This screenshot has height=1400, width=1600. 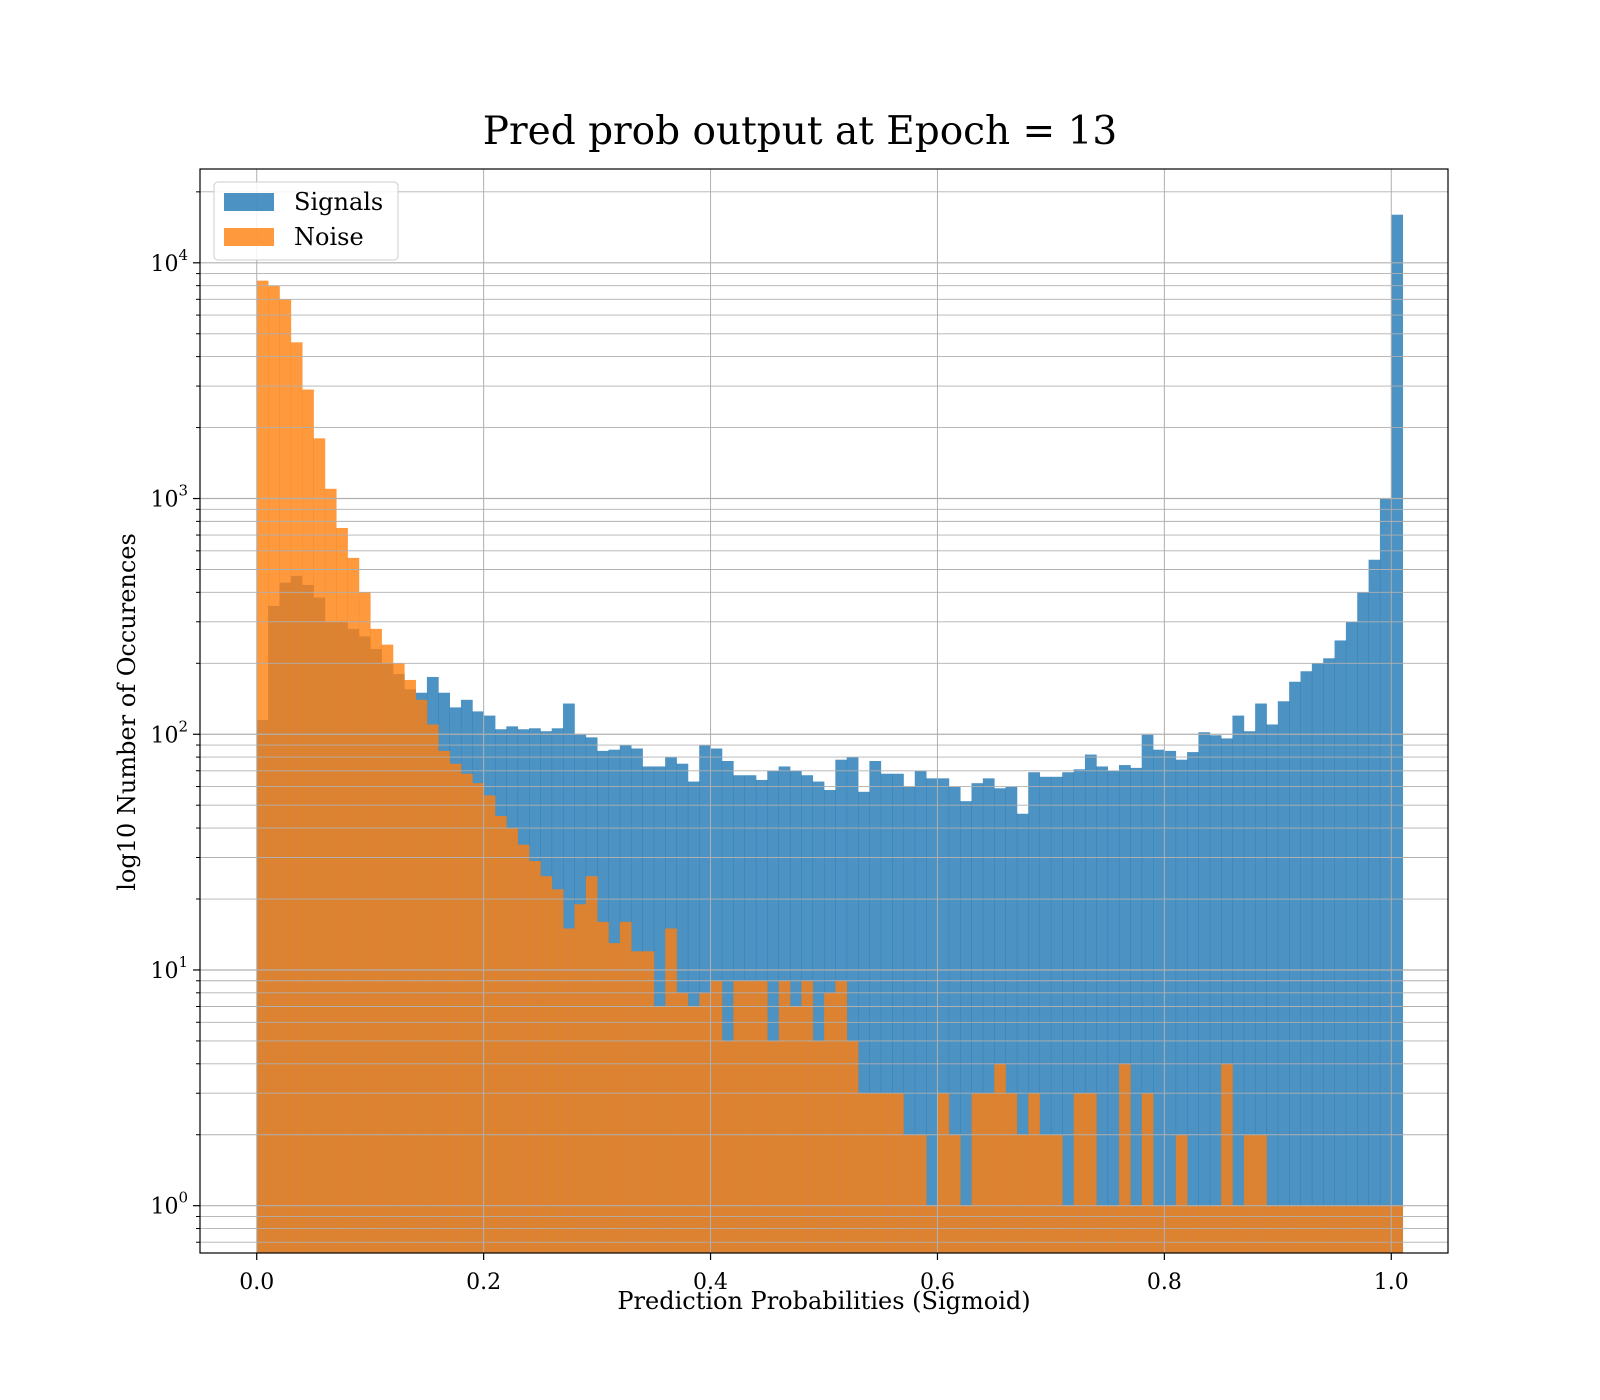 I want to click on x-axis-label: Prediction Probabilities (Sigmoid), so click(x=823, y=1301).